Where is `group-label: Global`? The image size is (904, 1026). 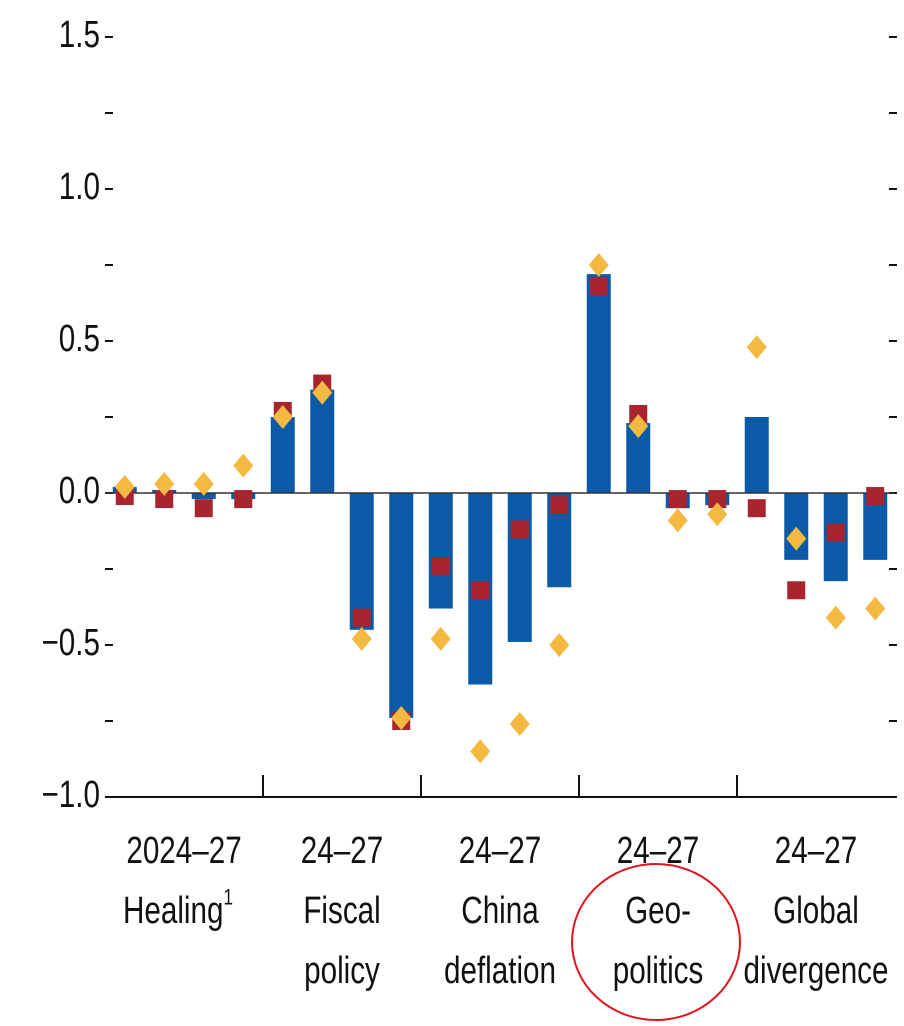
group-label: Global is located at coordinates (816, 911).